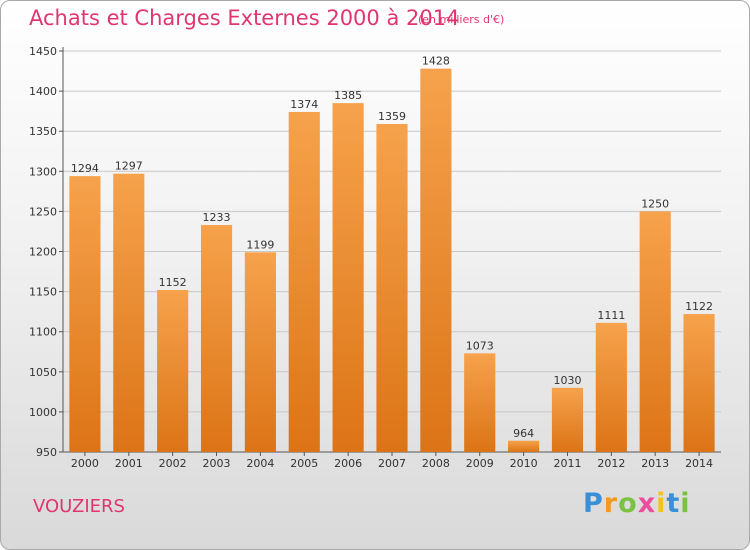 This screenshot has width=750, height=550. What do you see at coordinates (655, 203) in the screenshot?
I see `data-label: 1250` at bounding box center [655, 203].